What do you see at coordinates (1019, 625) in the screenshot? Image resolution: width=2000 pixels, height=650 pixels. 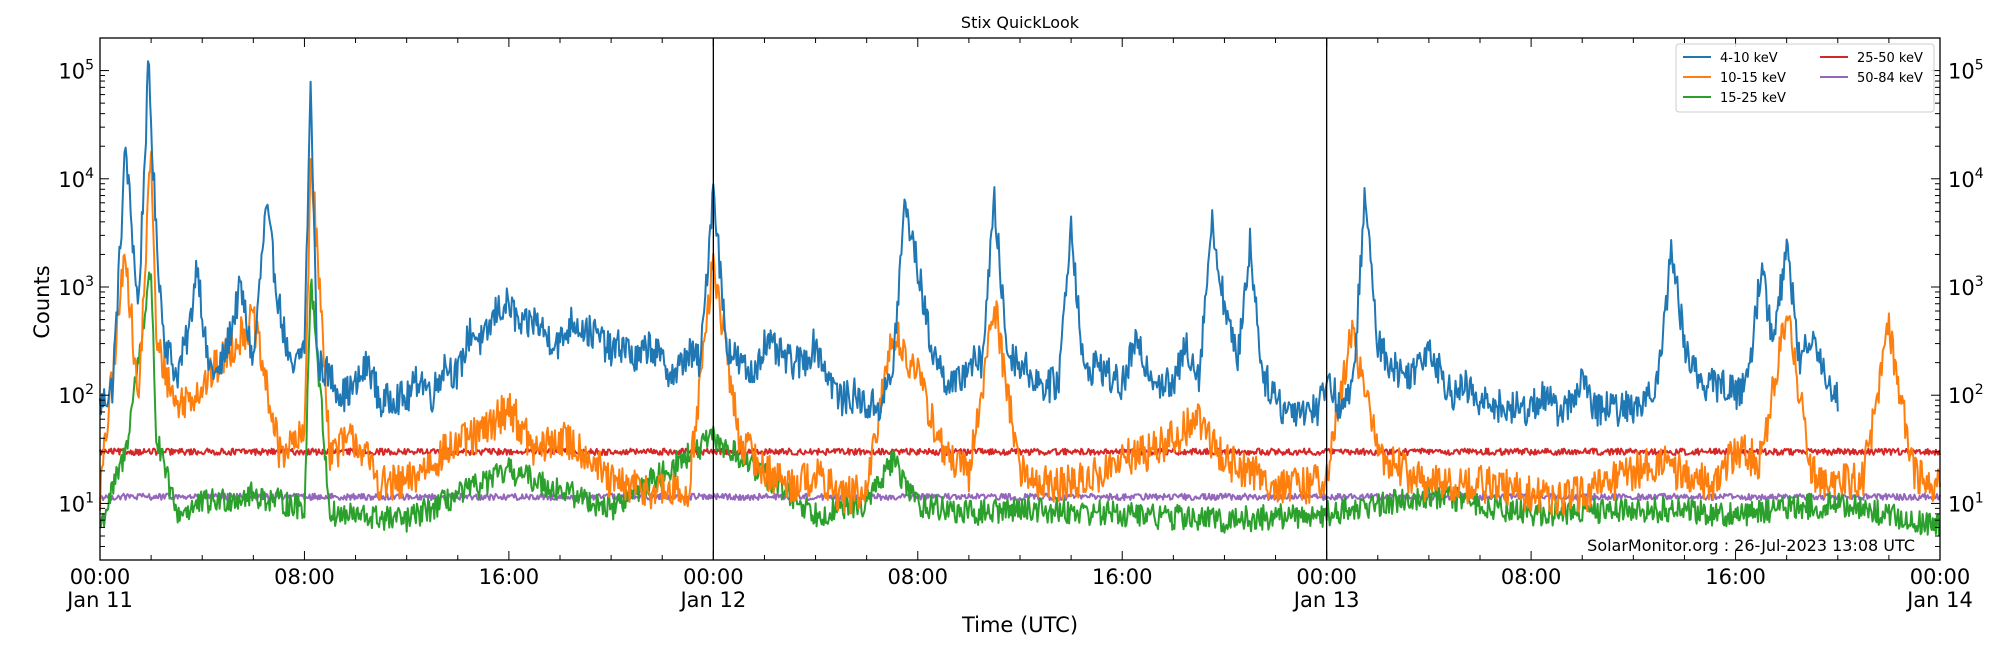 I see `x-axis-label: Time (UTC)` at bounding box center [1019, 625].